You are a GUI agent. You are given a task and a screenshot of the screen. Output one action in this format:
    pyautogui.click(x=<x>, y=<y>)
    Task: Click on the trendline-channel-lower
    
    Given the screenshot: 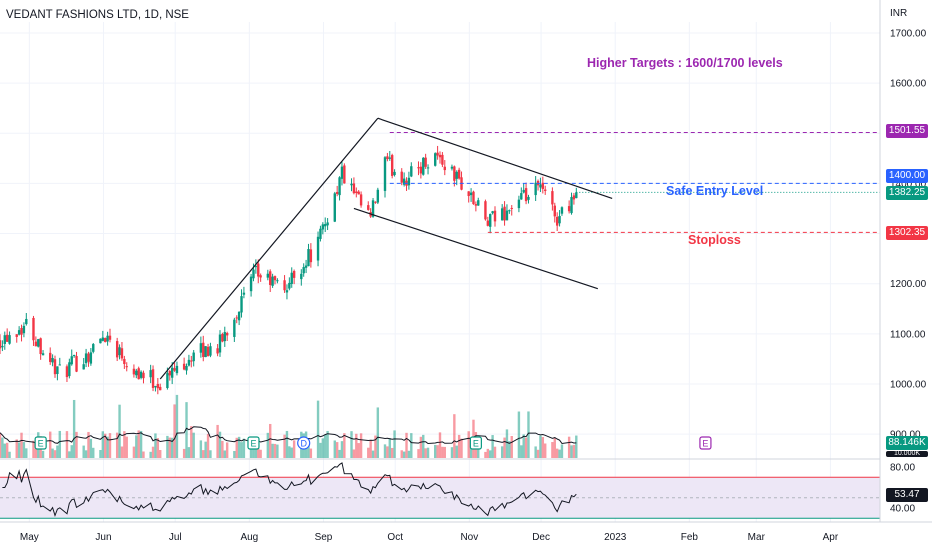 What is the action you would take?
    pyautogui.click(x=476, y=248)
    